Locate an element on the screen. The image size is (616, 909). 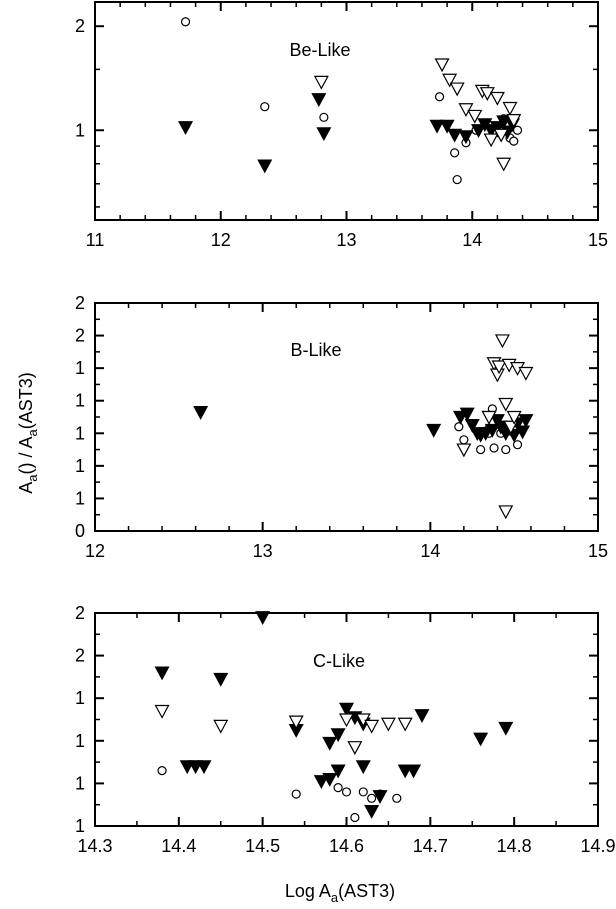
x-tick-label: 14.9 is located at coordinates (597, 846).